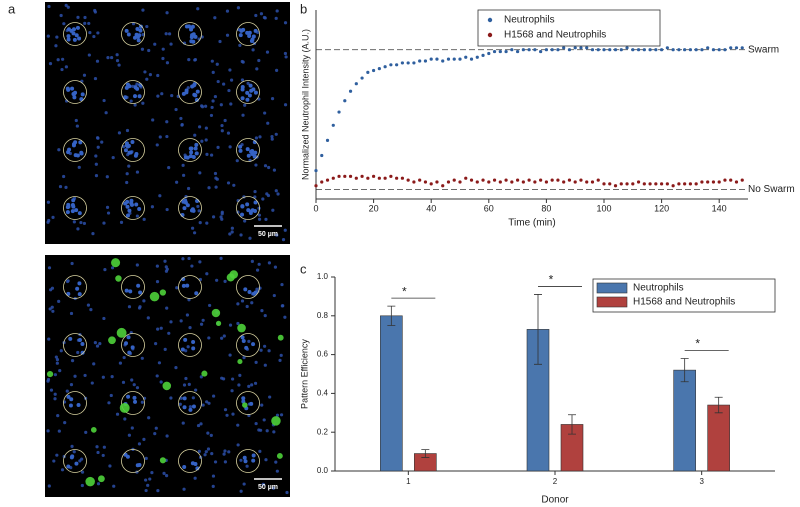 The height and width of the screenshot is (507, 800). What do you see at coordinates (323, 276) in the screenshot?
I see `y-tick-label: 1.0` at bounding box center [323, 276].